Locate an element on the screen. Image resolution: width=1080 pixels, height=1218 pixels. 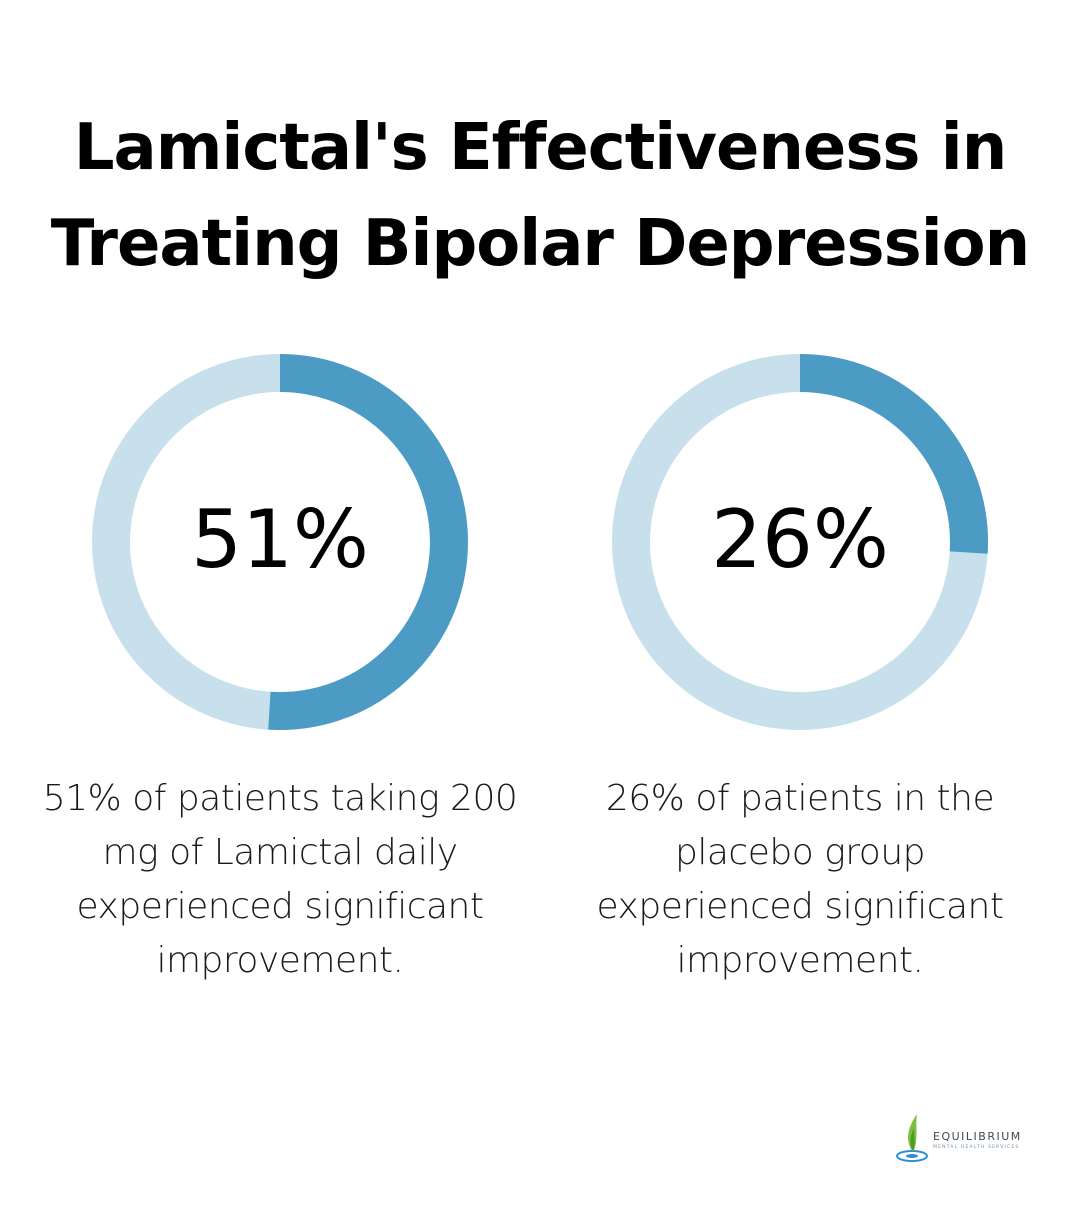
description-line: mg of Lamictal daily is located at coordinates (280, 852).